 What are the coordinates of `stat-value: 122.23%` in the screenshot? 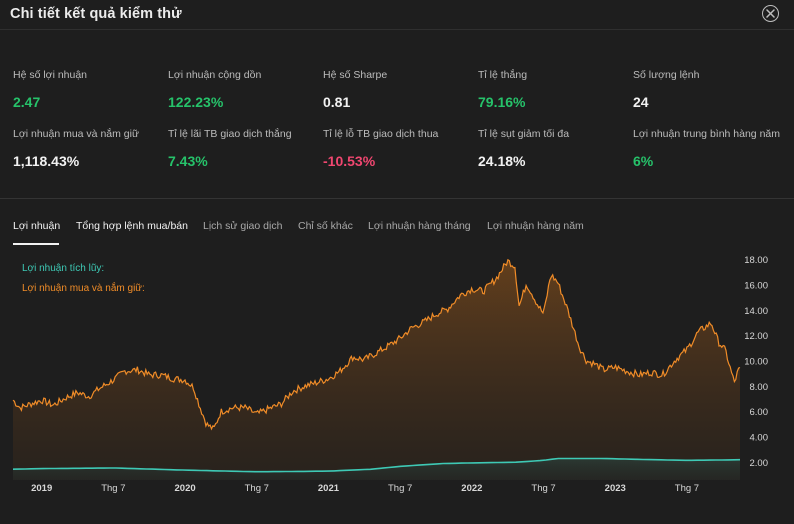 It's located at (196, 102).